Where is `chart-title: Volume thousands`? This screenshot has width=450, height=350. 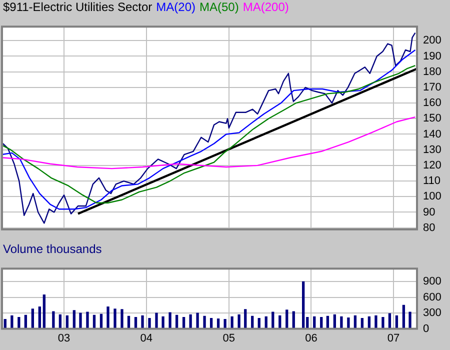
chart-title: Volume thousands is located at coordinates (52, 249).